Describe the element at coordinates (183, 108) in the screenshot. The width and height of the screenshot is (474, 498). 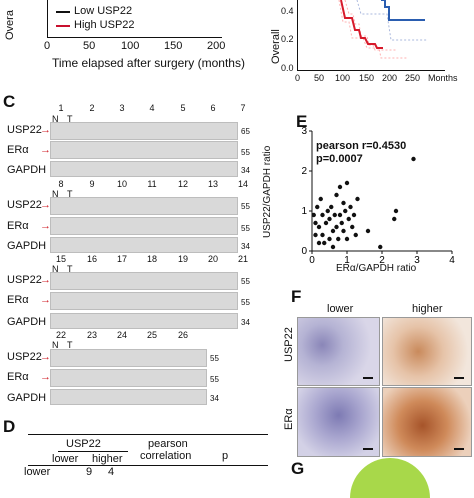
I see `lane-number: 5` at that location.